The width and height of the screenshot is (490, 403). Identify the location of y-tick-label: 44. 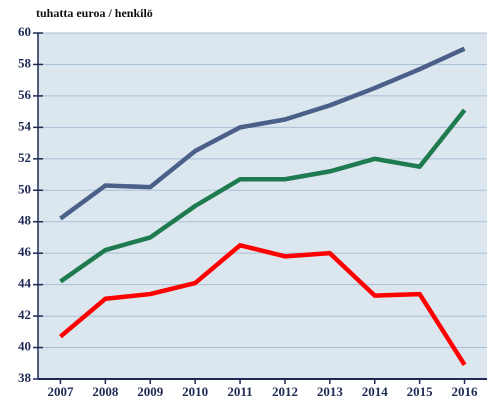
(25, 283).